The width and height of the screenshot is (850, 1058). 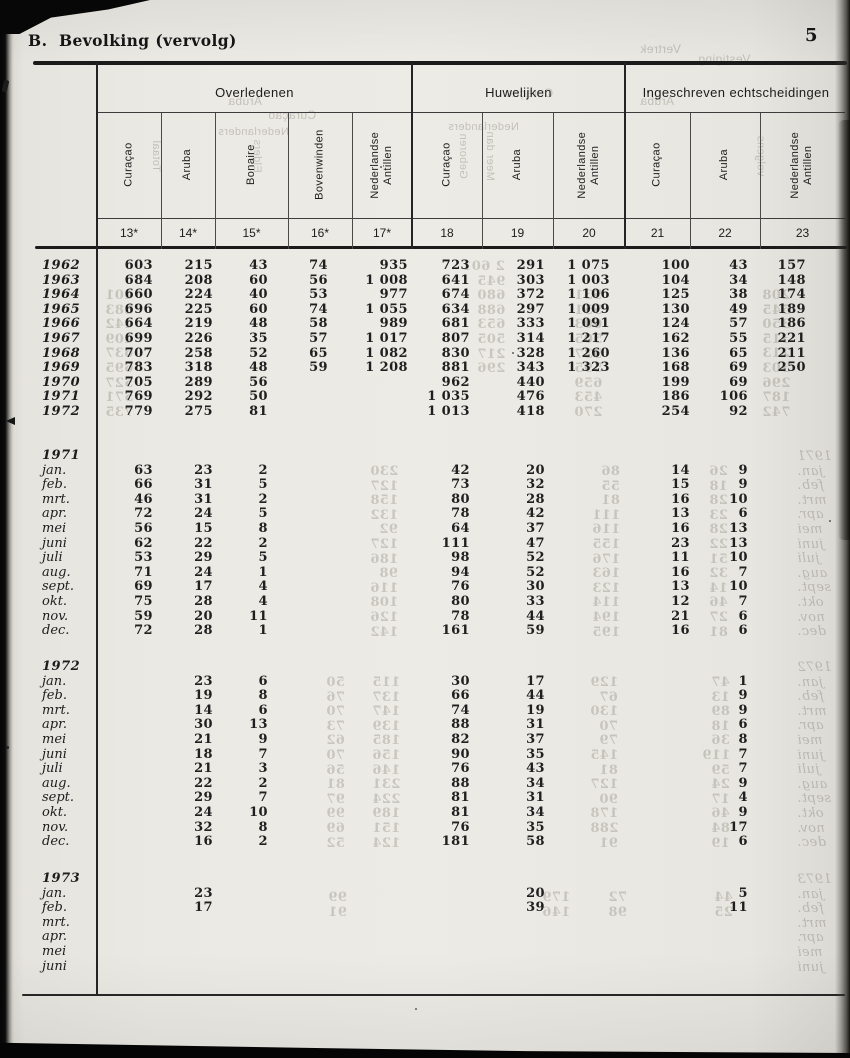 I want to click on table-cell: 5, so click(x=263, y=558).